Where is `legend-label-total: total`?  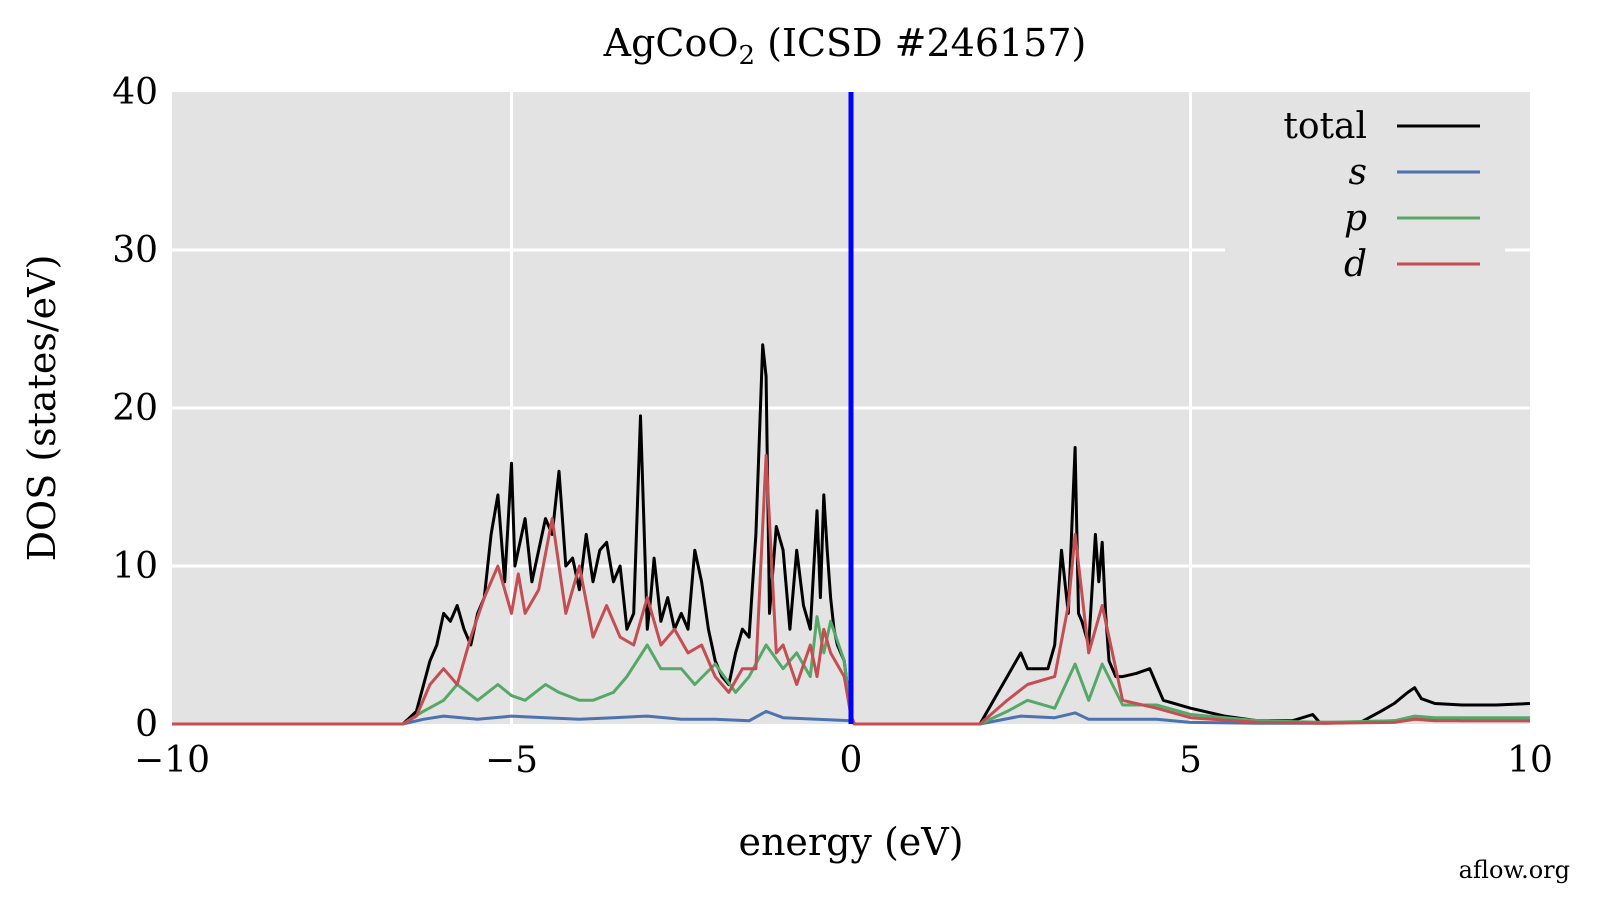
legend-label-total: total is located at coordinates (1325, 126).